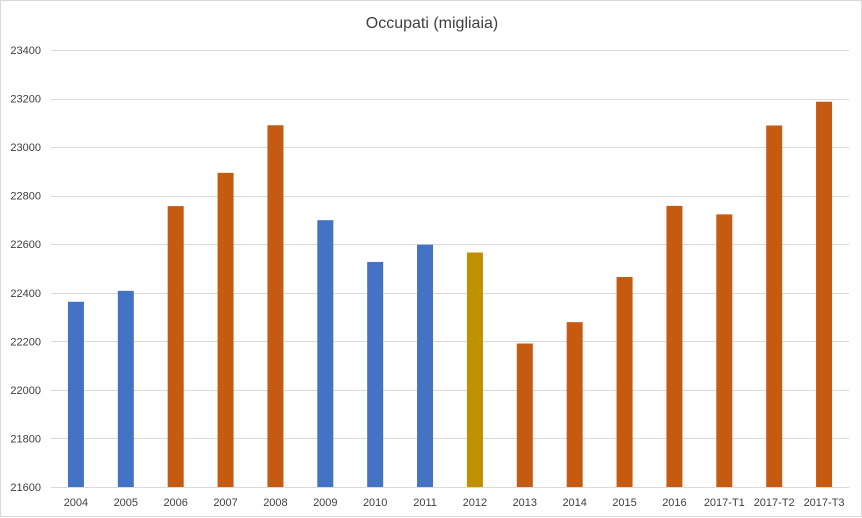 The width and height of the screenshot is (862, 518). Describe the element at coordinates (25, 100) in the screenshot. I see `y-tick-label: 23200` at that location.